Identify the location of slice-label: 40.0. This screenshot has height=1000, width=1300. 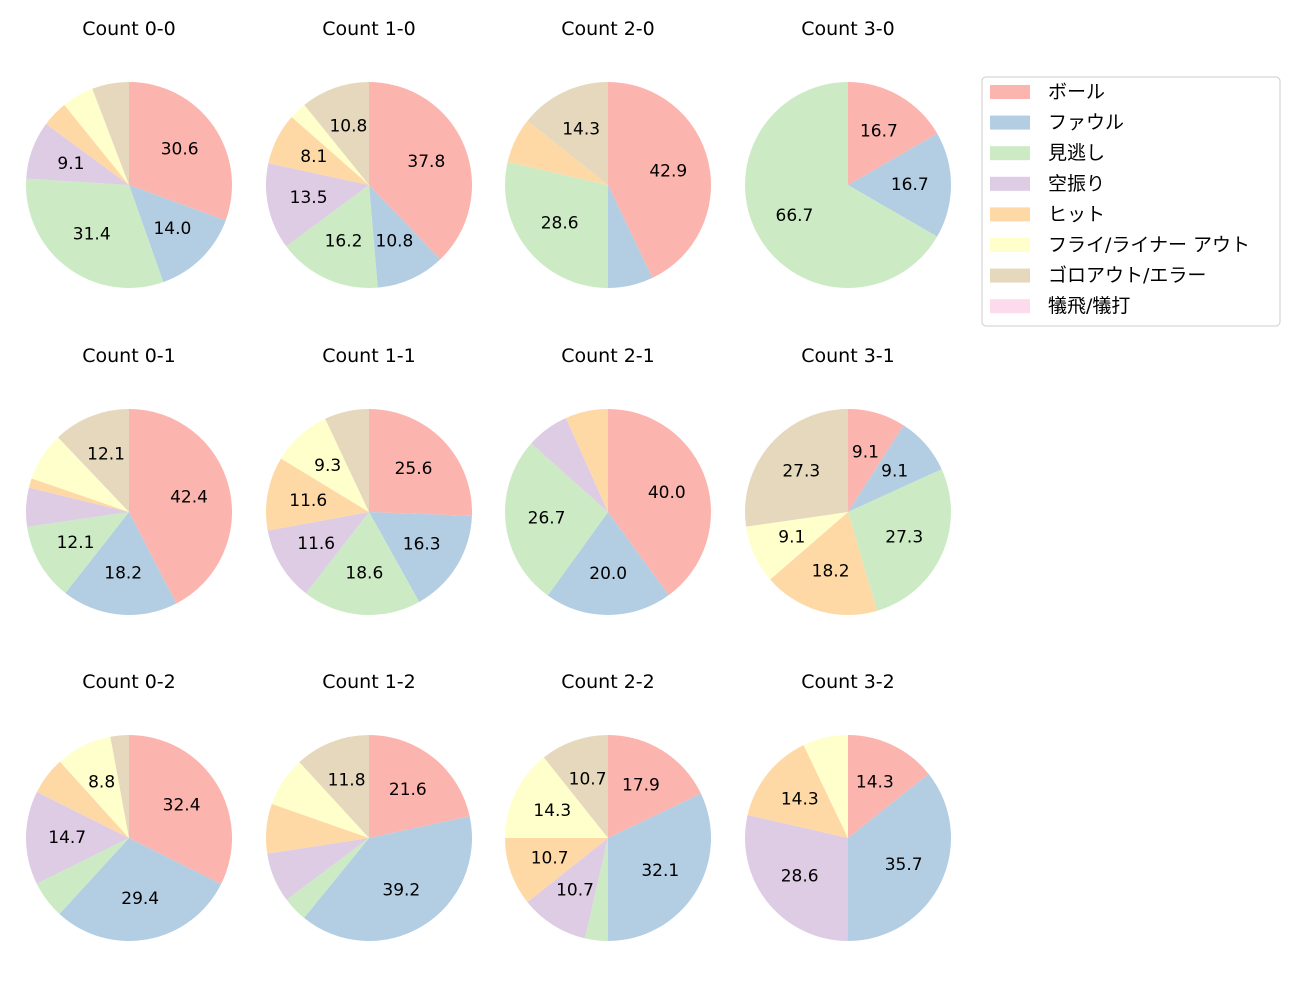
(667, 493).